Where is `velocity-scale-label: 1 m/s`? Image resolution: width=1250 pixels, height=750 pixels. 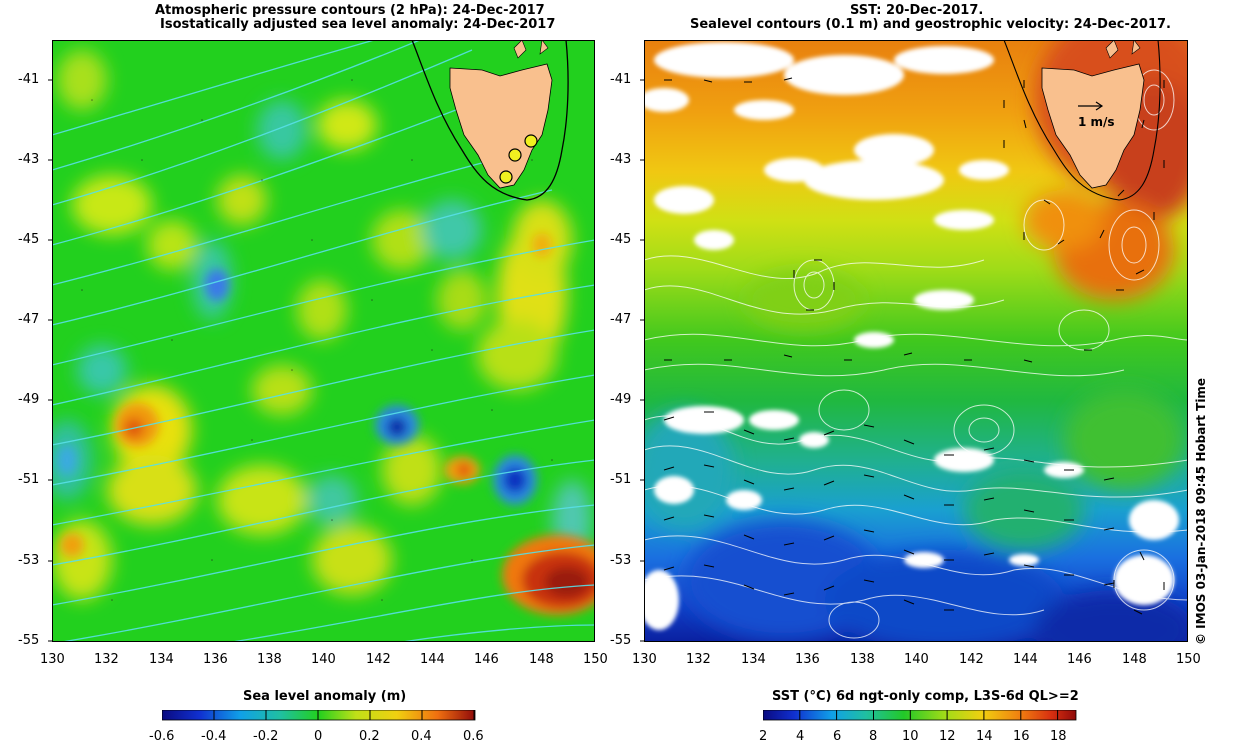
velocity-scale-label: 1 m/s is located at coordinates (1096, 122).